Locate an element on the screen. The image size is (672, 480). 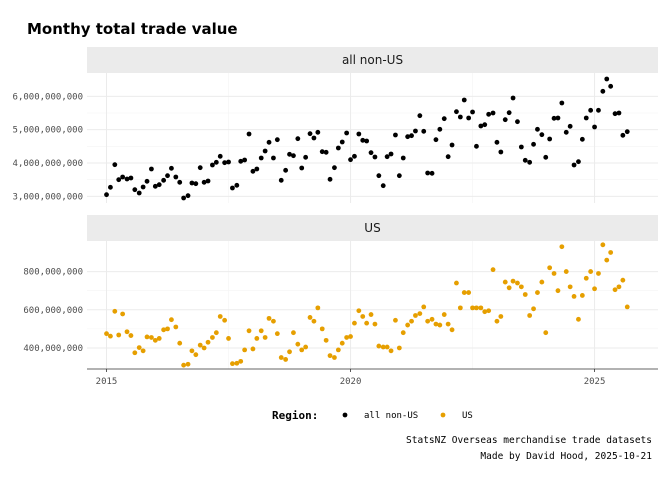
y-tick-label: 5,000,000,000 is located at coordinates (48, 131).